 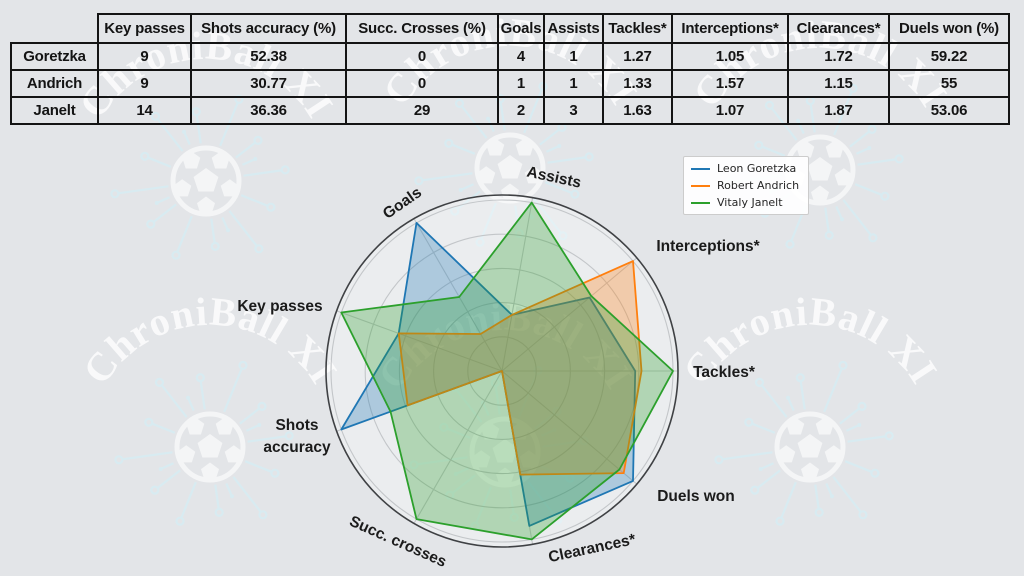 I want to click on legend-label: Leon Goretzka, so click(x=757, y=168).